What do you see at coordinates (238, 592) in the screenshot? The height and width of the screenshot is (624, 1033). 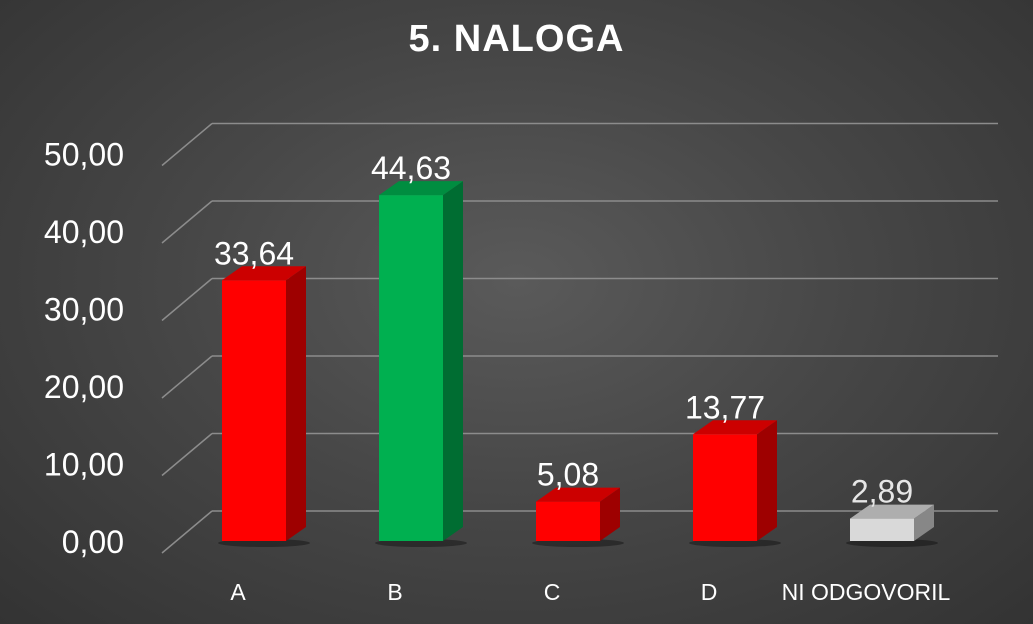 I see `x-tick-label: A` at bounding box center [238, 592].